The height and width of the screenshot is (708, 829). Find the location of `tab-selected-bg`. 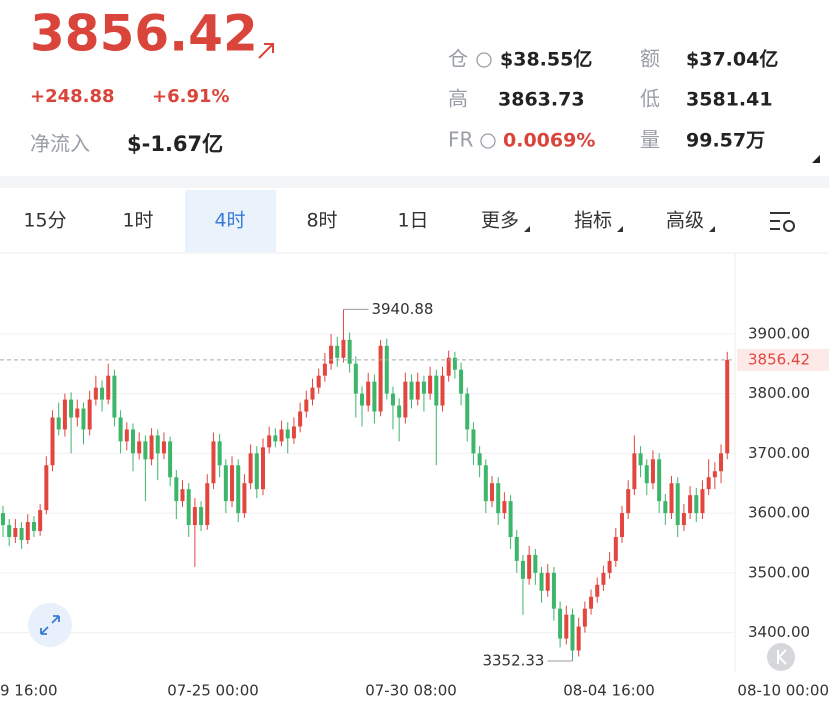

tab-selected-bg is located at coordinates (230, 221).